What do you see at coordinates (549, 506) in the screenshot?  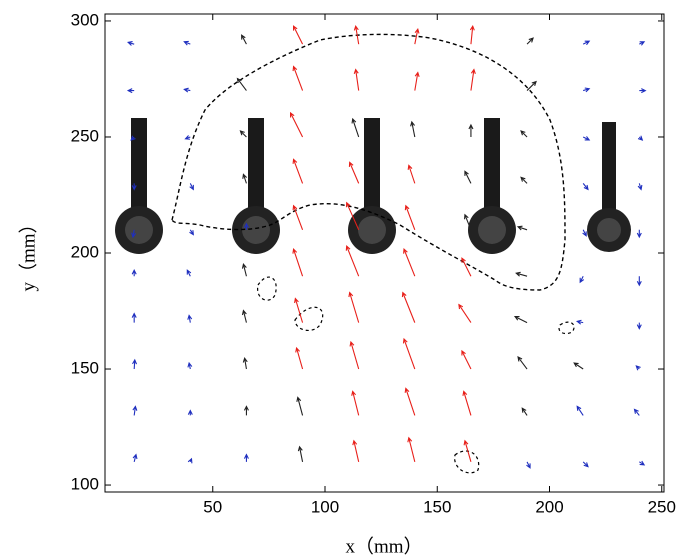 I see `x-tick-label: 200` at bounding box center [549, 506].